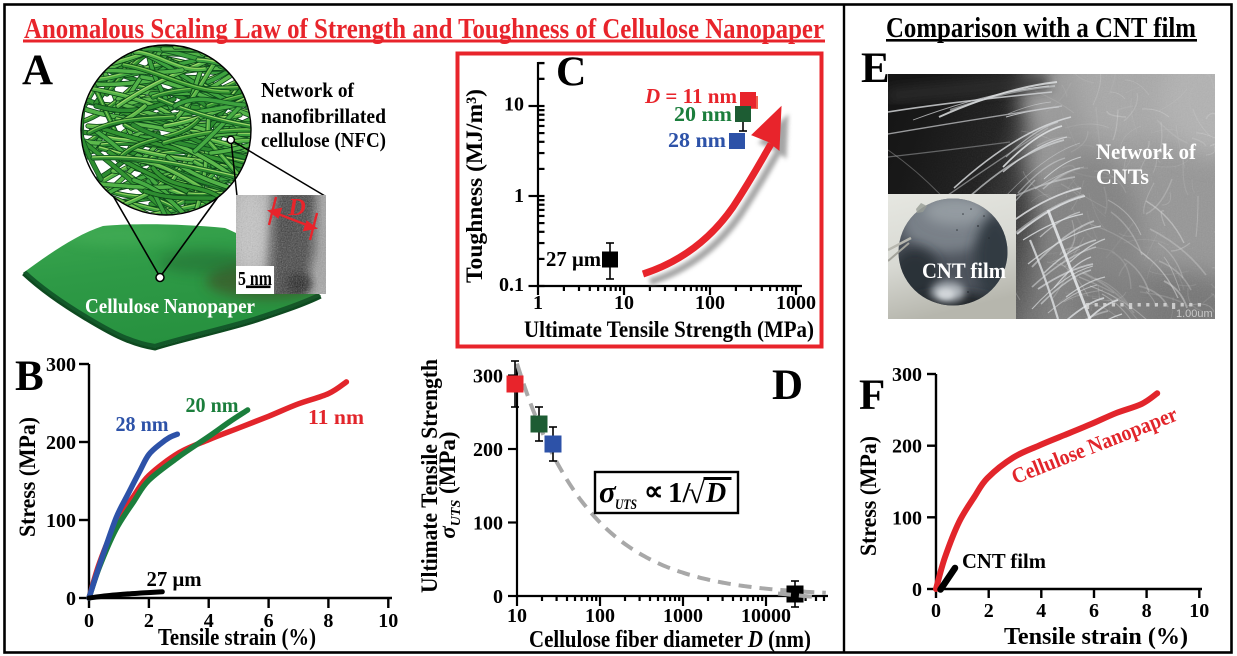  I want to click on svg-text: 11 nm, so click(336, 417).